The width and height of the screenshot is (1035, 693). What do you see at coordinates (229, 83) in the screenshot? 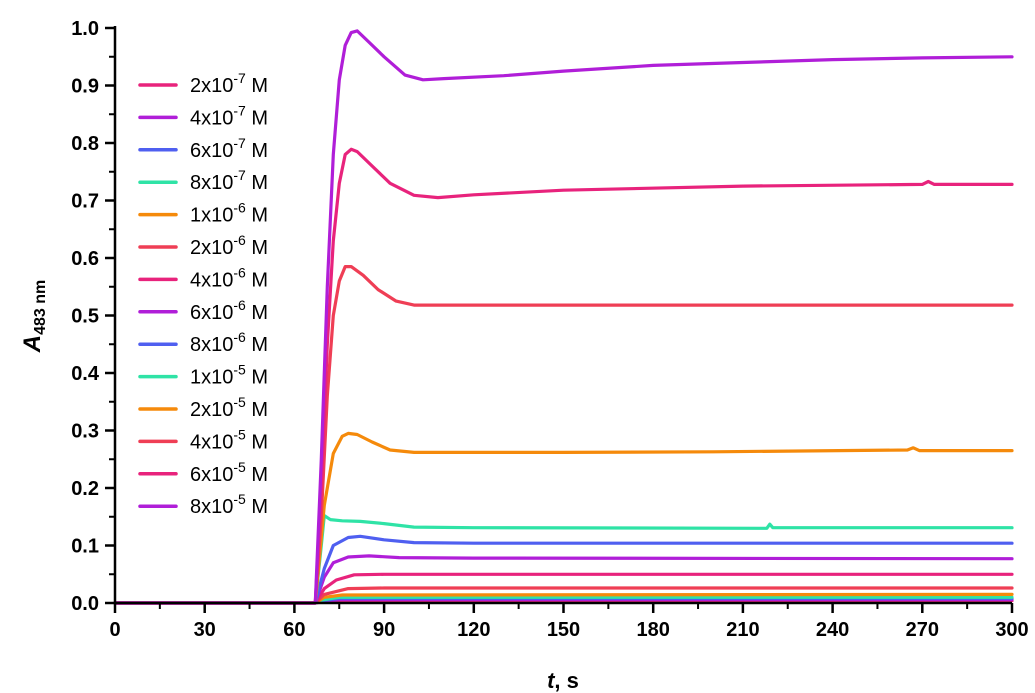
I see `legend-label: 2x10-7 M` at bounding box center [229, 83].